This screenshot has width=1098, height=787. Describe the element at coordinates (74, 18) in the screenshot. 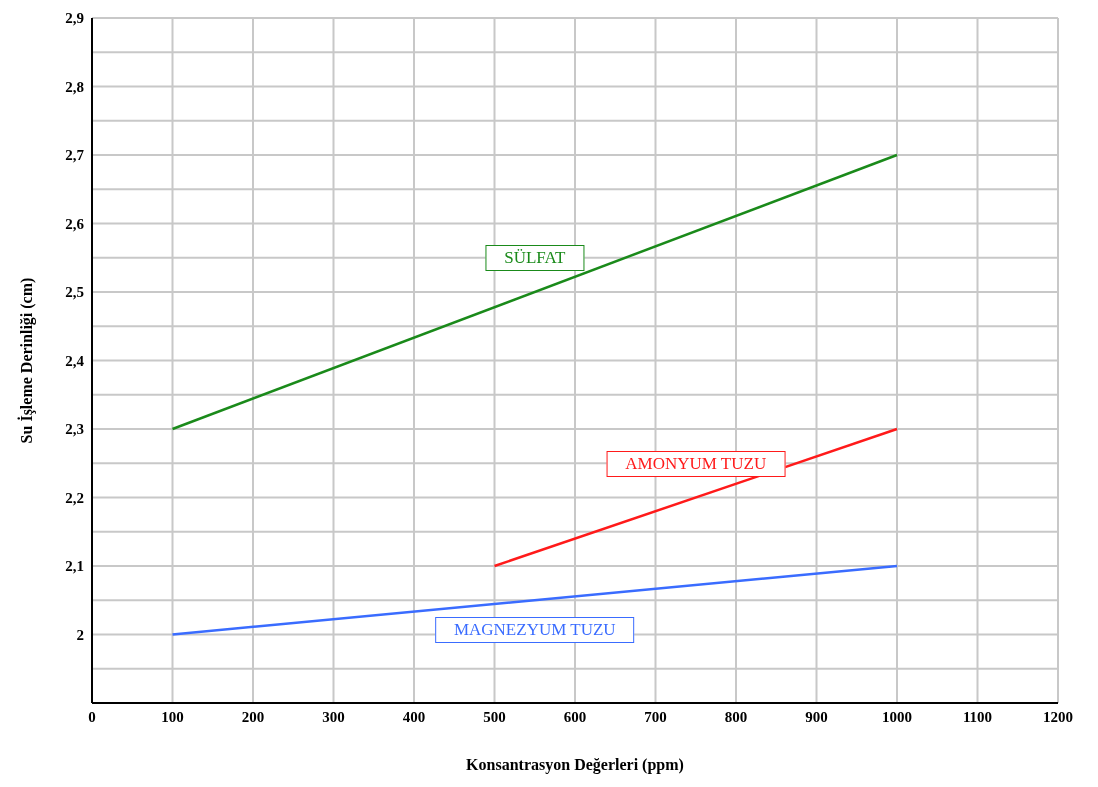

I see `y-tick-label: 2,9` at that location.